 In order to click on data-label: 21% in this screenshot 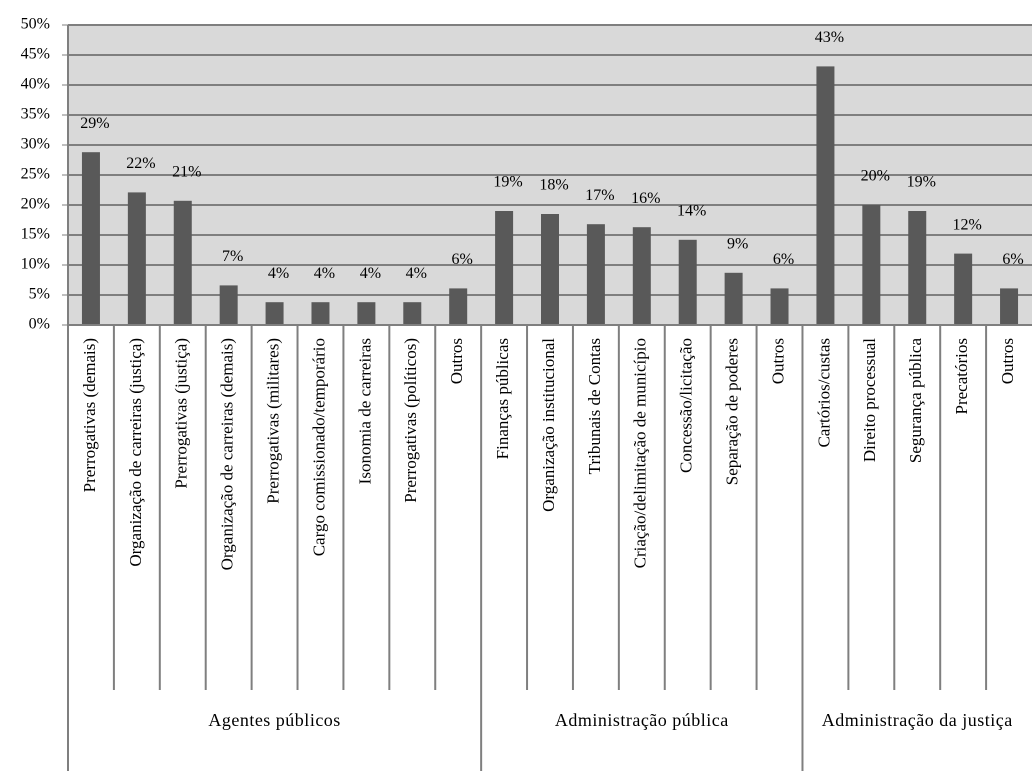, I will do `click(186, 171)`.